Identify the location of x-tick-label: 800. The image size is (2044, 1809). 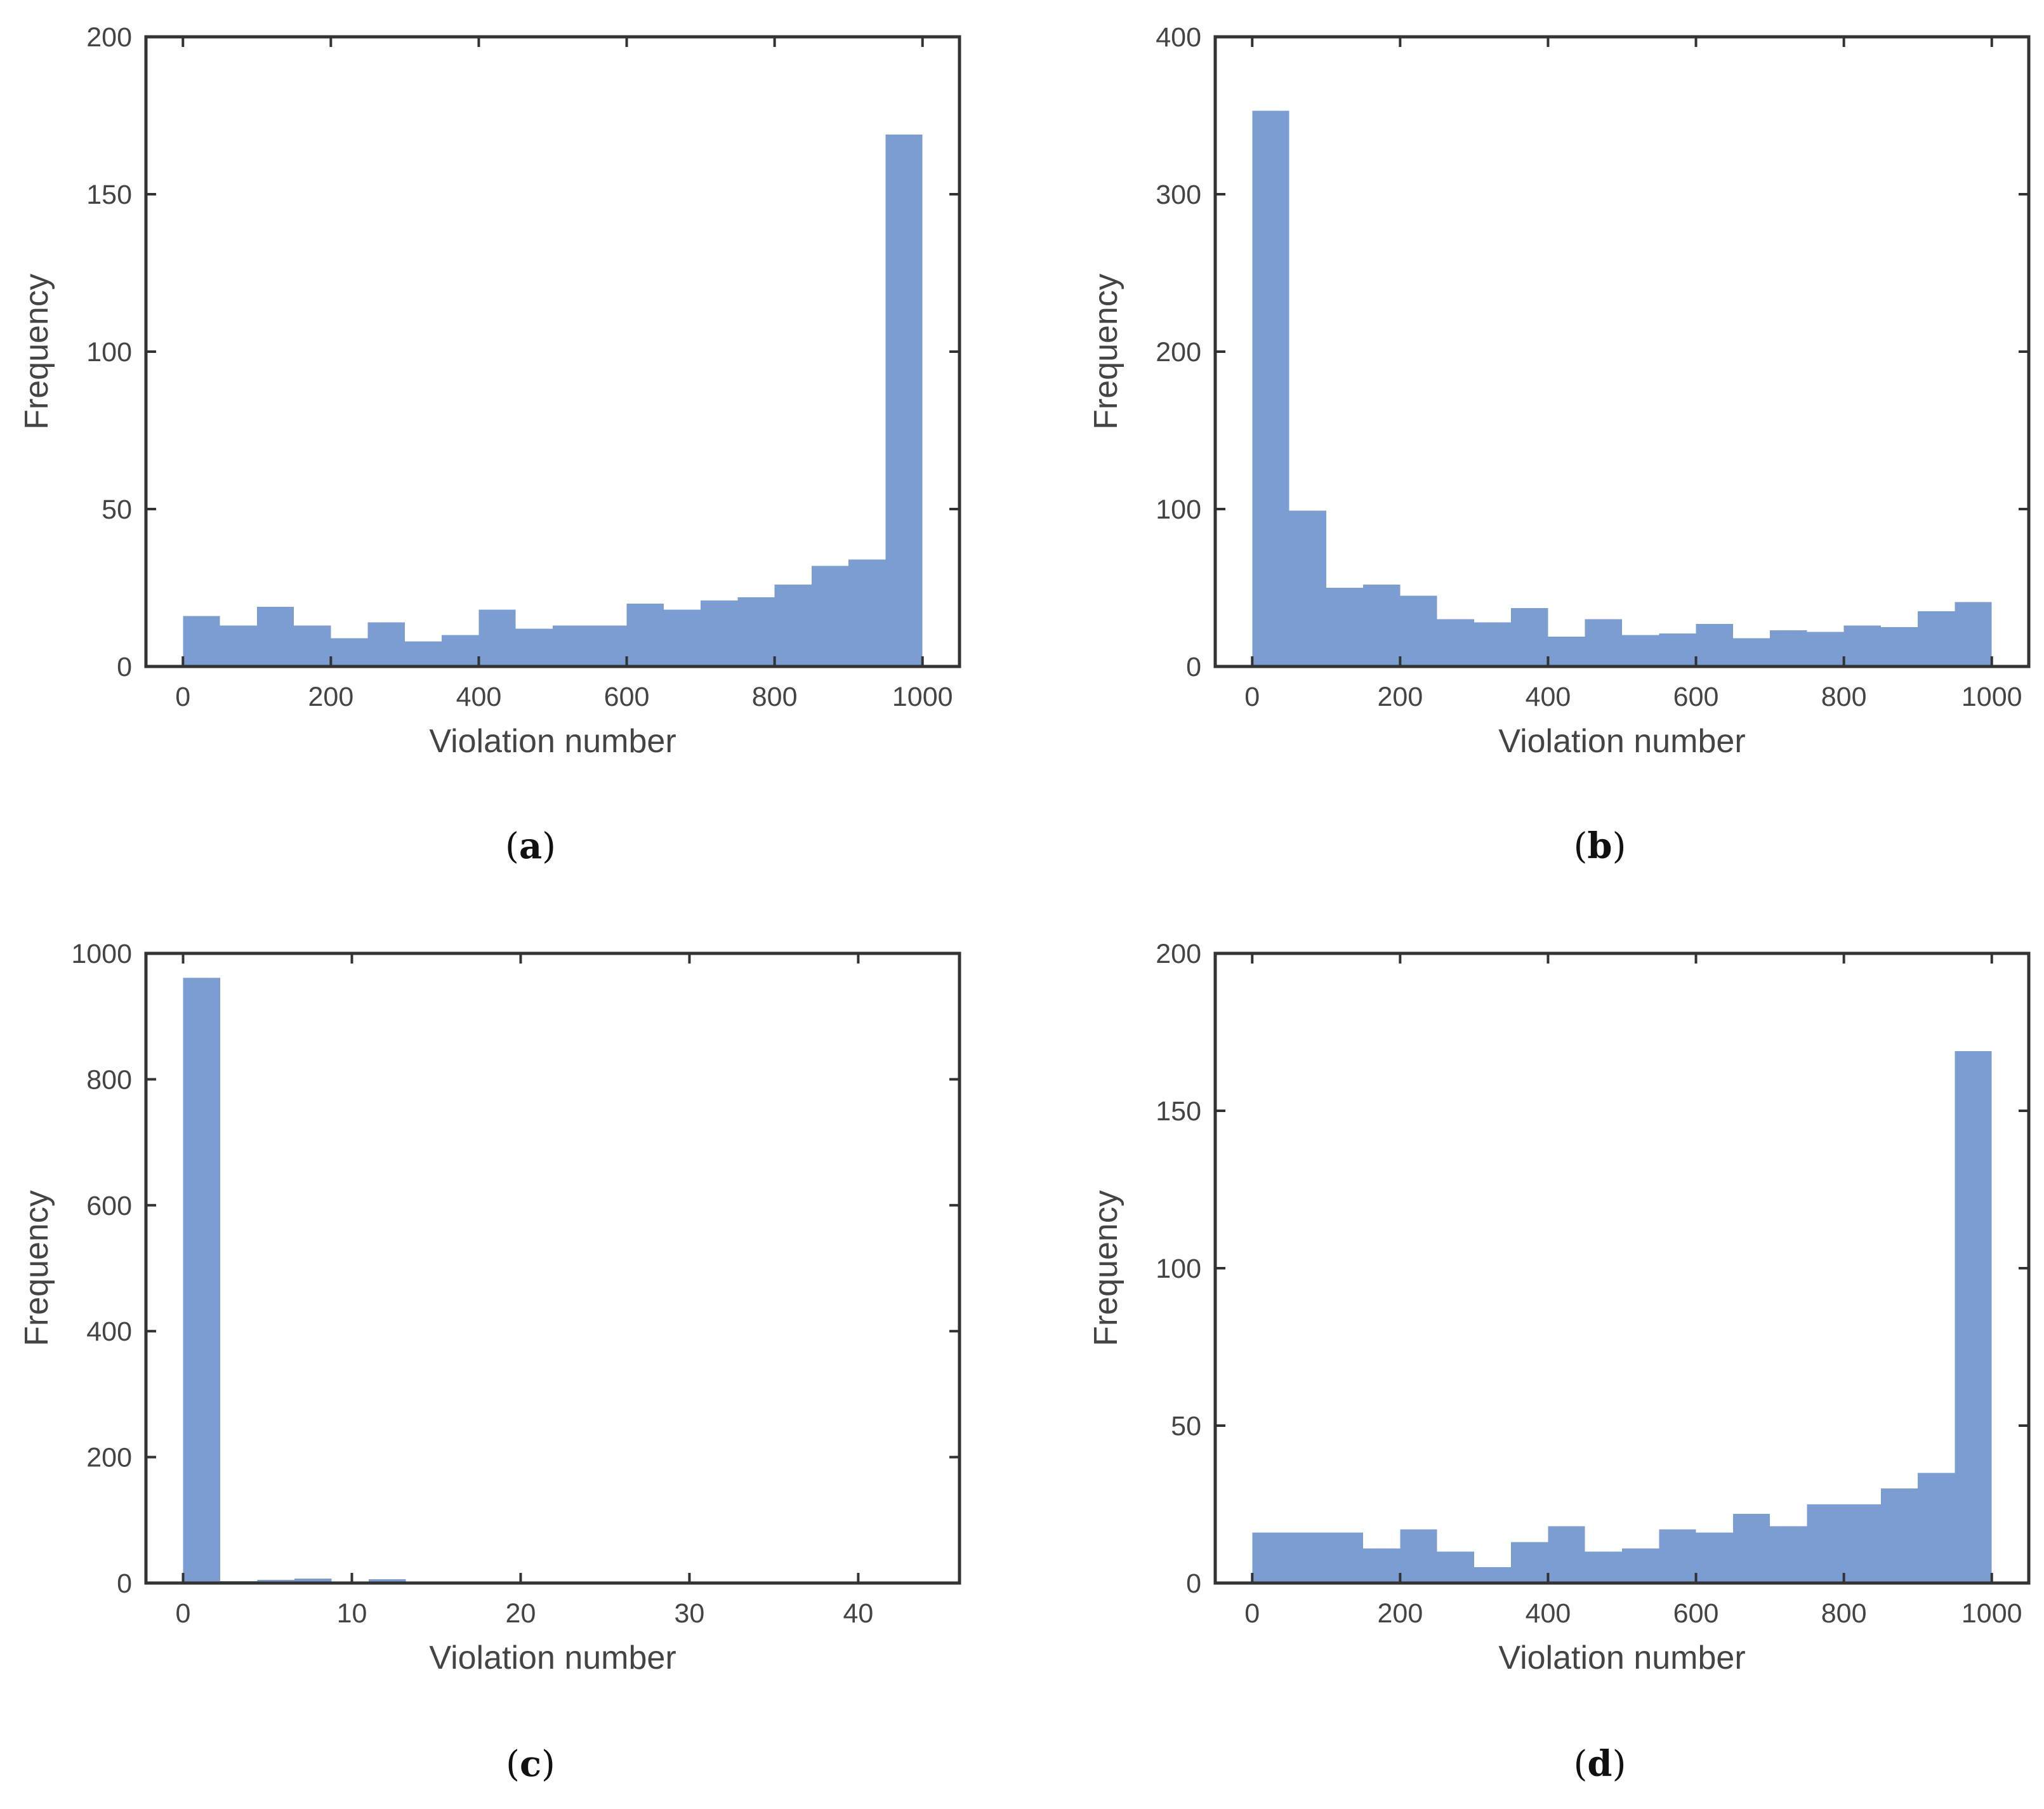
(1844, 1613).